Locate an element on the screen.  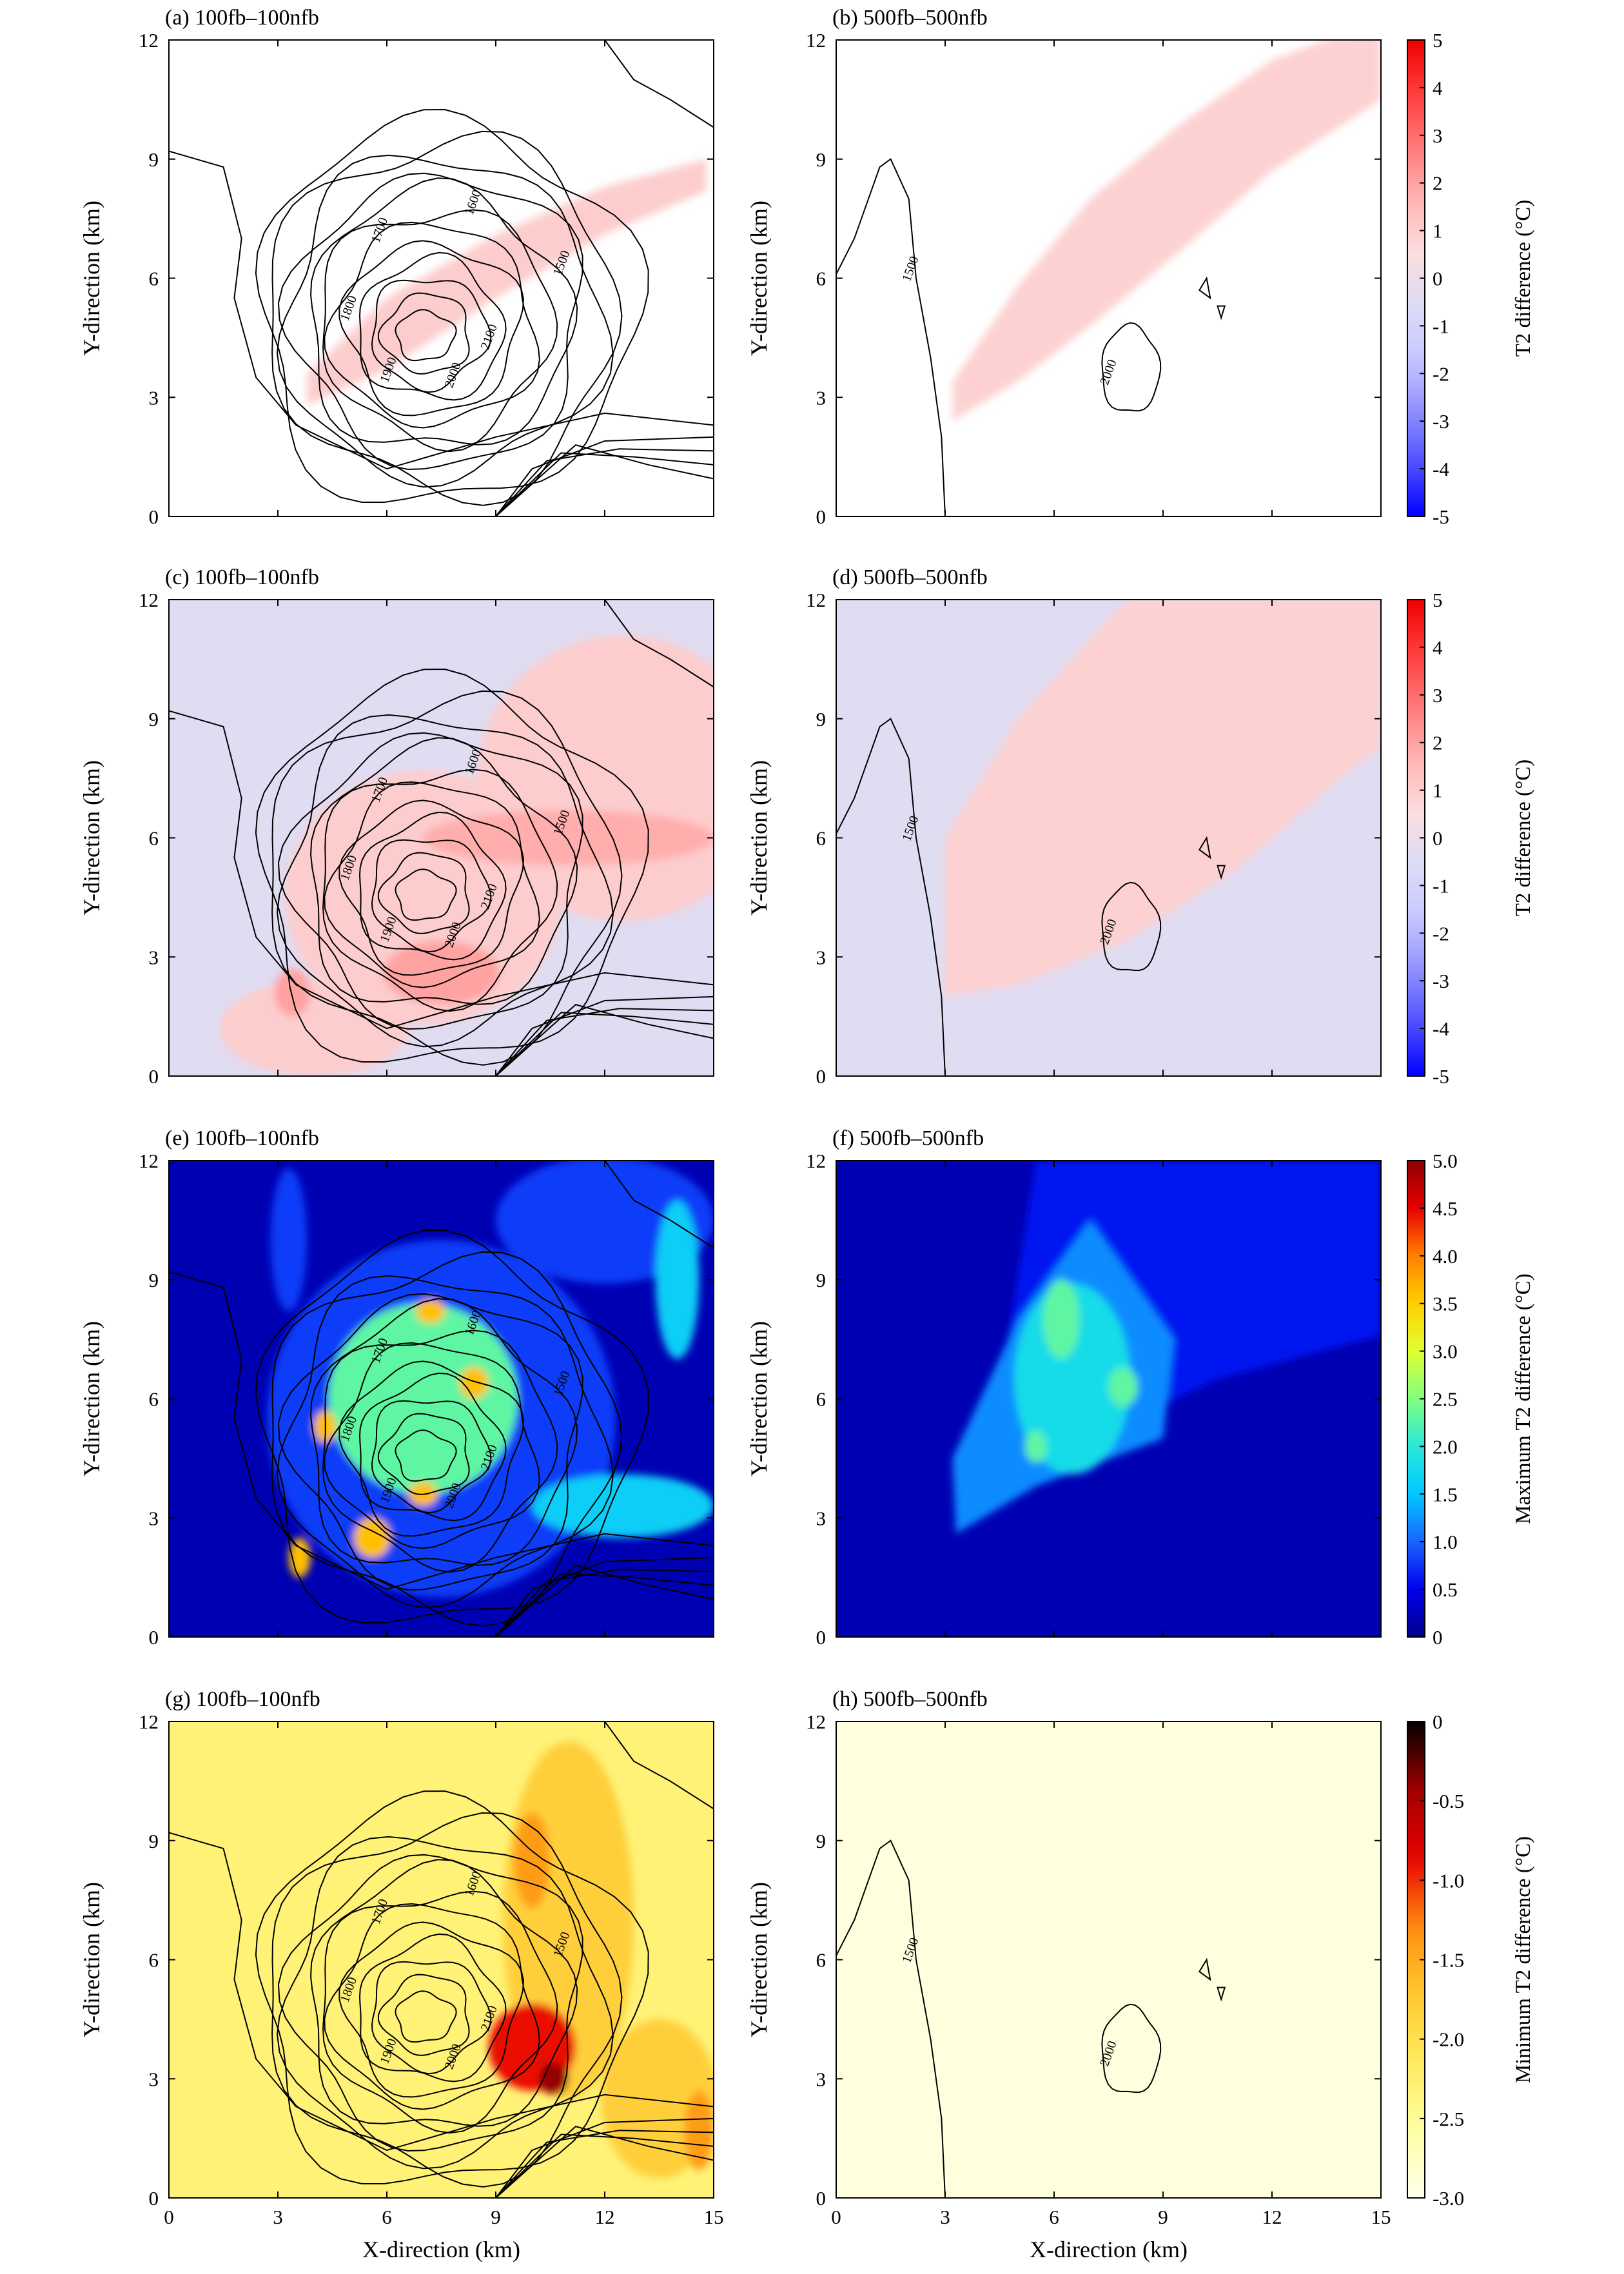
plot-area is located at coordinates (1108, 1399).